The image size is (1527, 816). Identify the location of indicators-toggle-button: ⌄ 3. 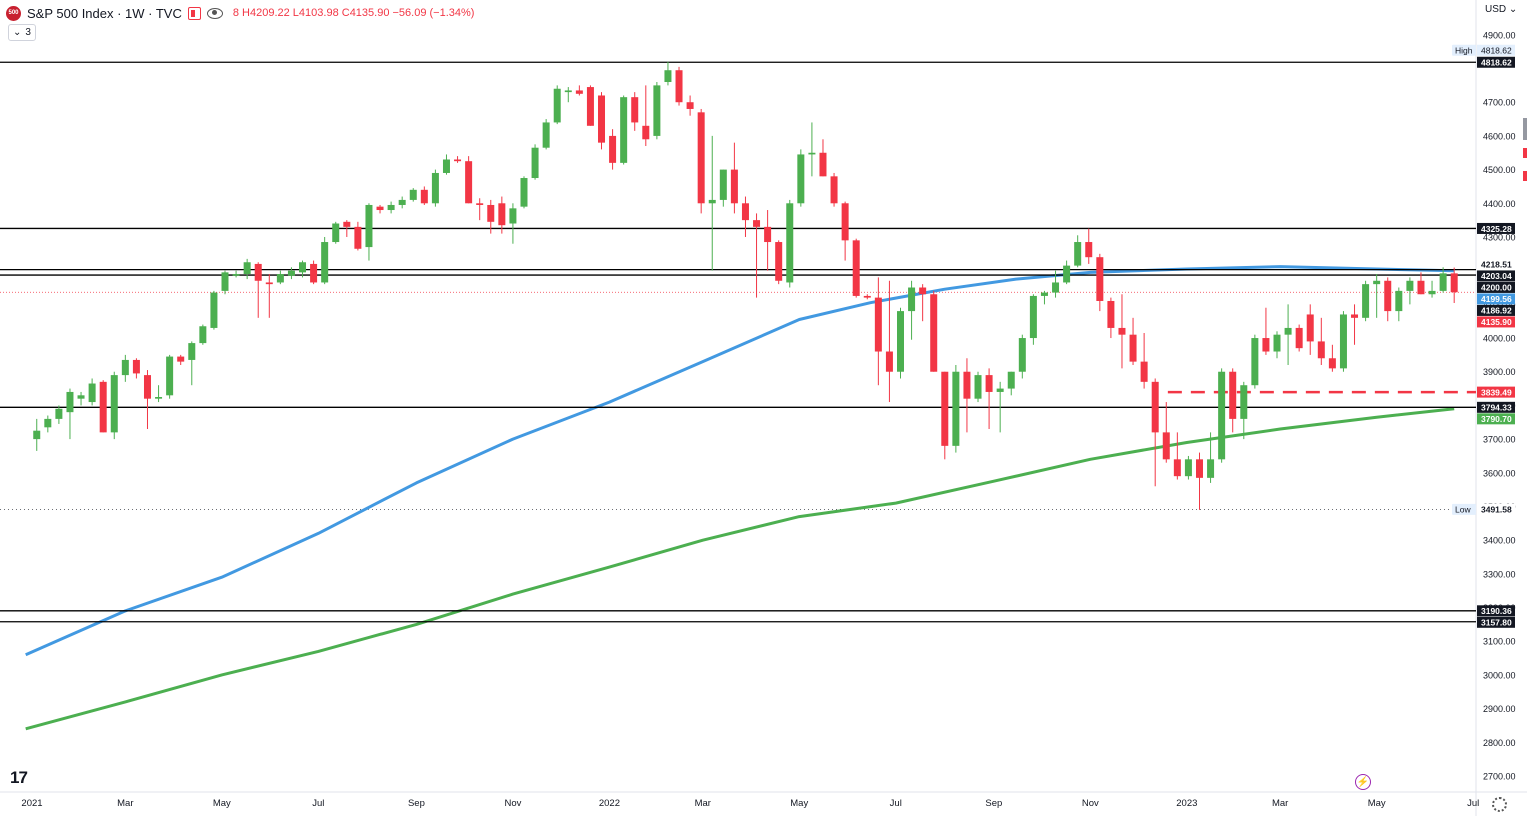
(22, 32).